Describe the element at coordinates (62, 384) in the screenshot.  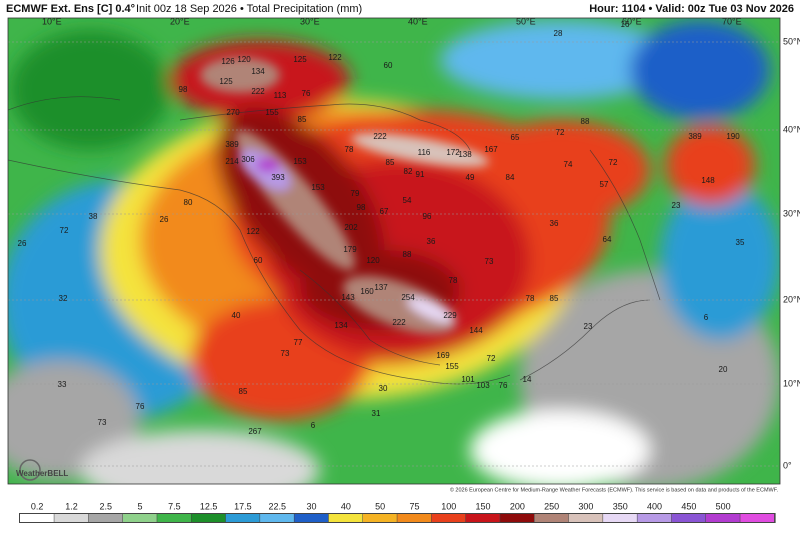
I see `precip-value: 33` at that location.